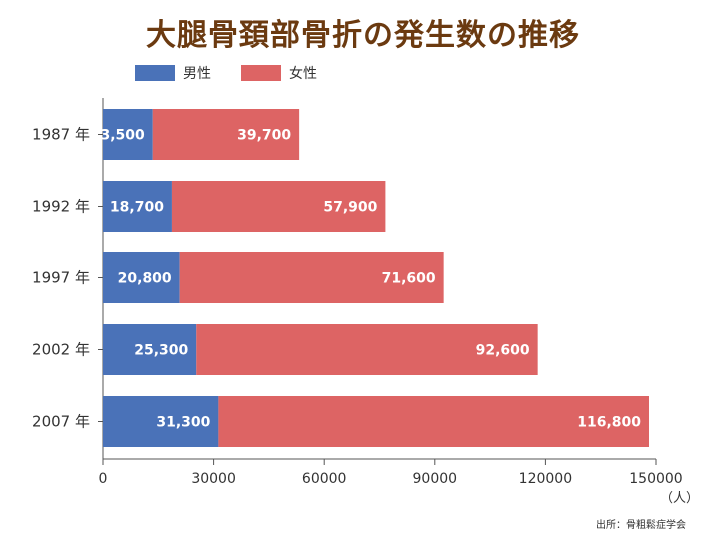 The height and width of the screenshot is (545, 726). Describe the element at coordinates (103, 479) in the screenshot. I see `x-tick-label: 0` at that location.